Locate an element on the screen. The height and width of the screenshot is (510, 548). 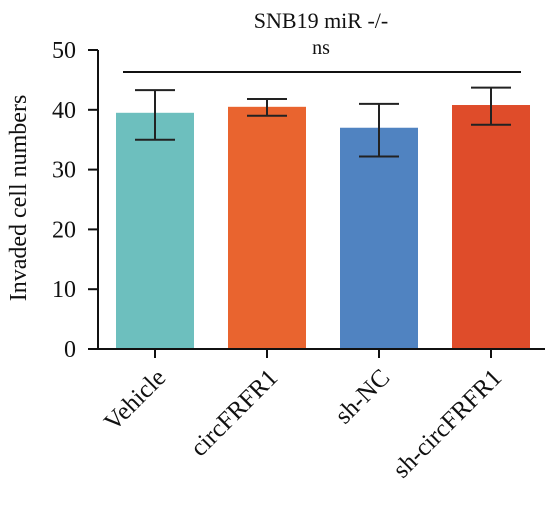
x-tick-label: circFRFR1 is located at coordinates (235, 413).